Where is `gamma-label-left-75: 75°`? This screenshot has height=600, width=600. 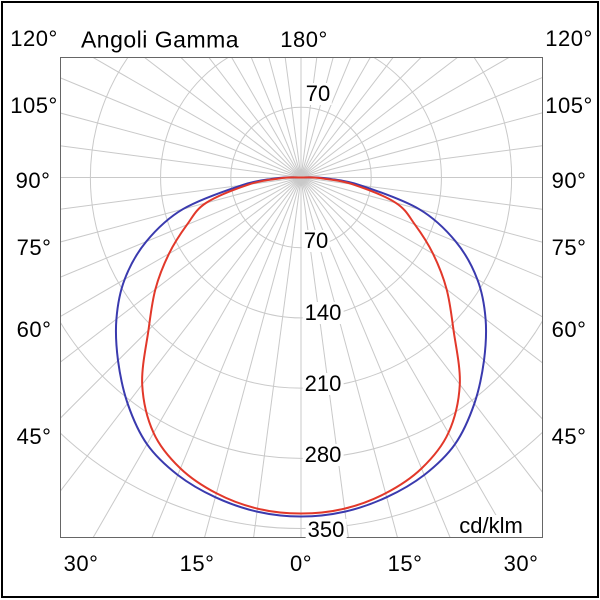
gamma-label-left-75: 75° is located at coordinates (34, 247).